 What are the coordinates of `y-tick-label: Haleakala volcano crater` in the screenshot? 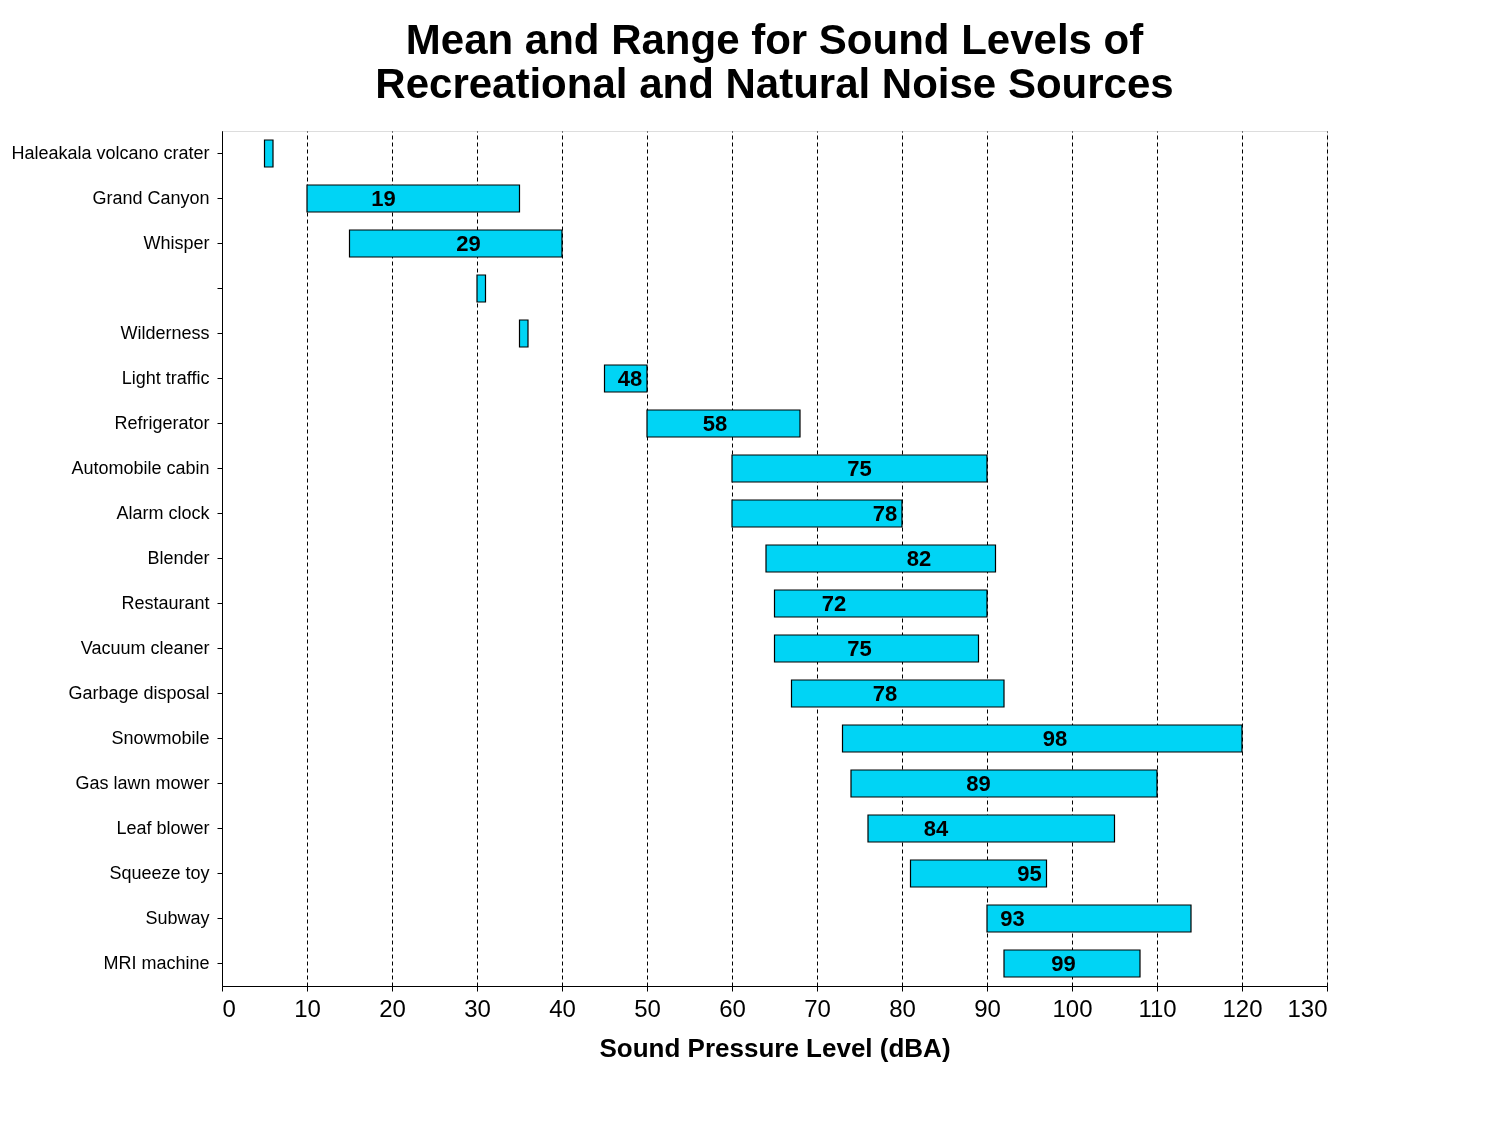 It's located at (110, 152).